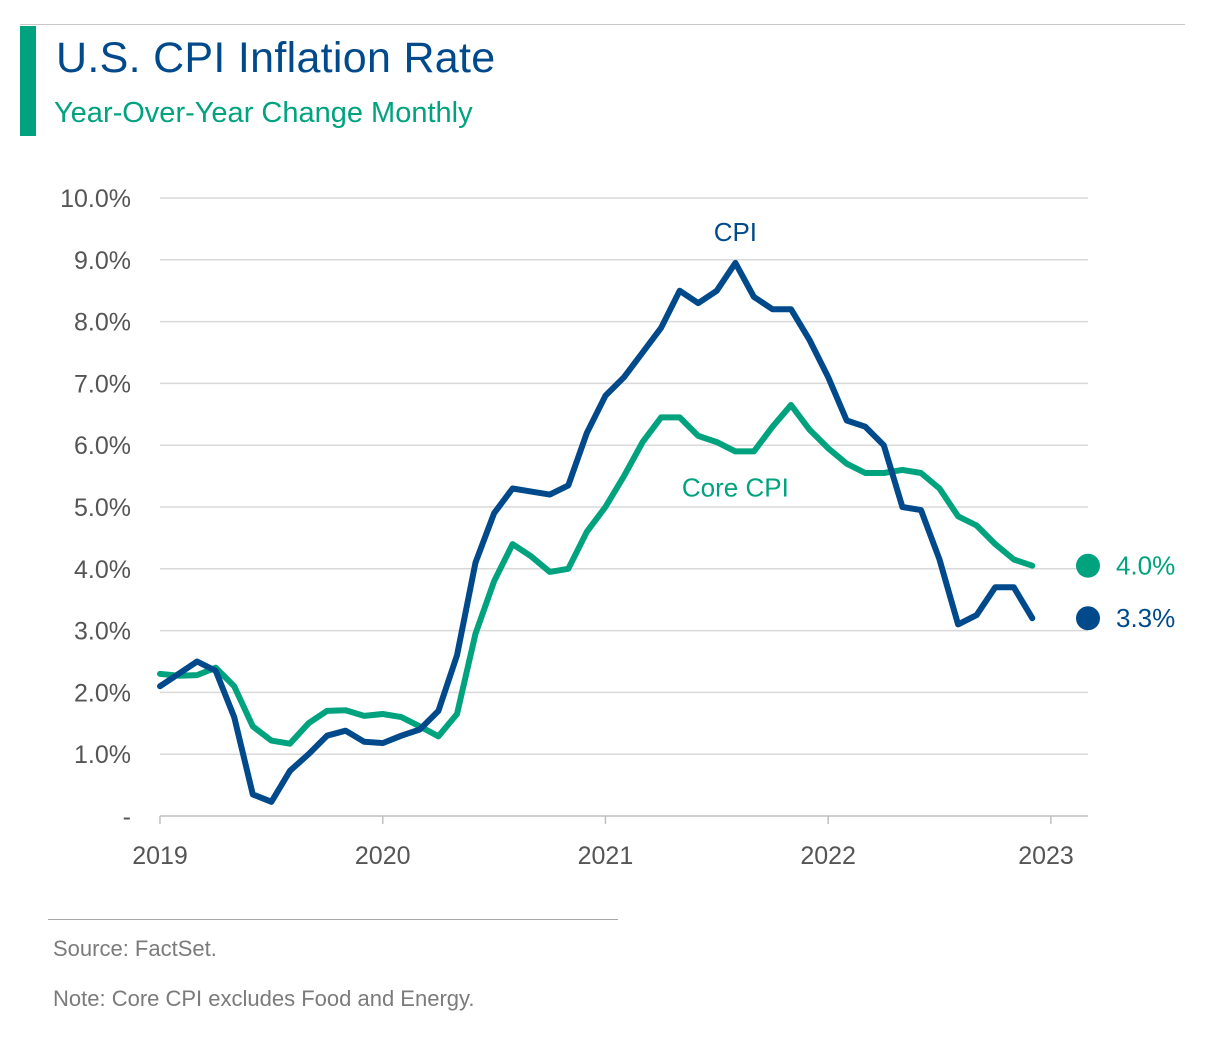  What do you see at coordinates (102, 755) in the screenshot?
I see `y-tick-label: 1.0%` at bounding box center [102, 755].